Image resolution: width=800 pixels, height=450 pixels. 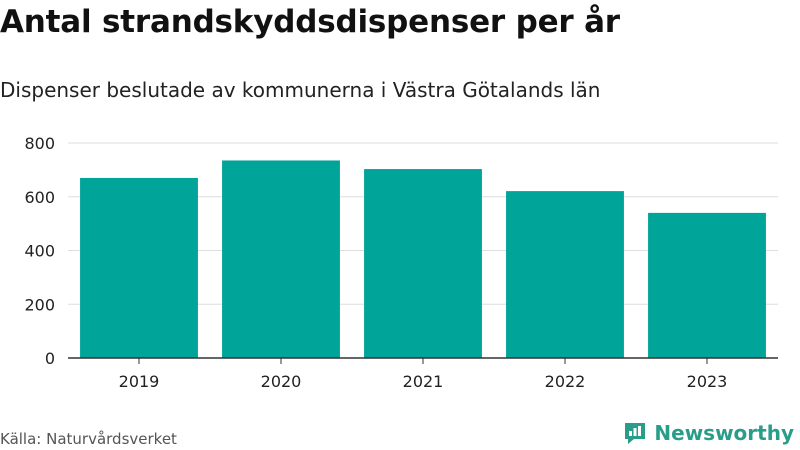 I want to click on bar-2022, so click(x=565, y=274).